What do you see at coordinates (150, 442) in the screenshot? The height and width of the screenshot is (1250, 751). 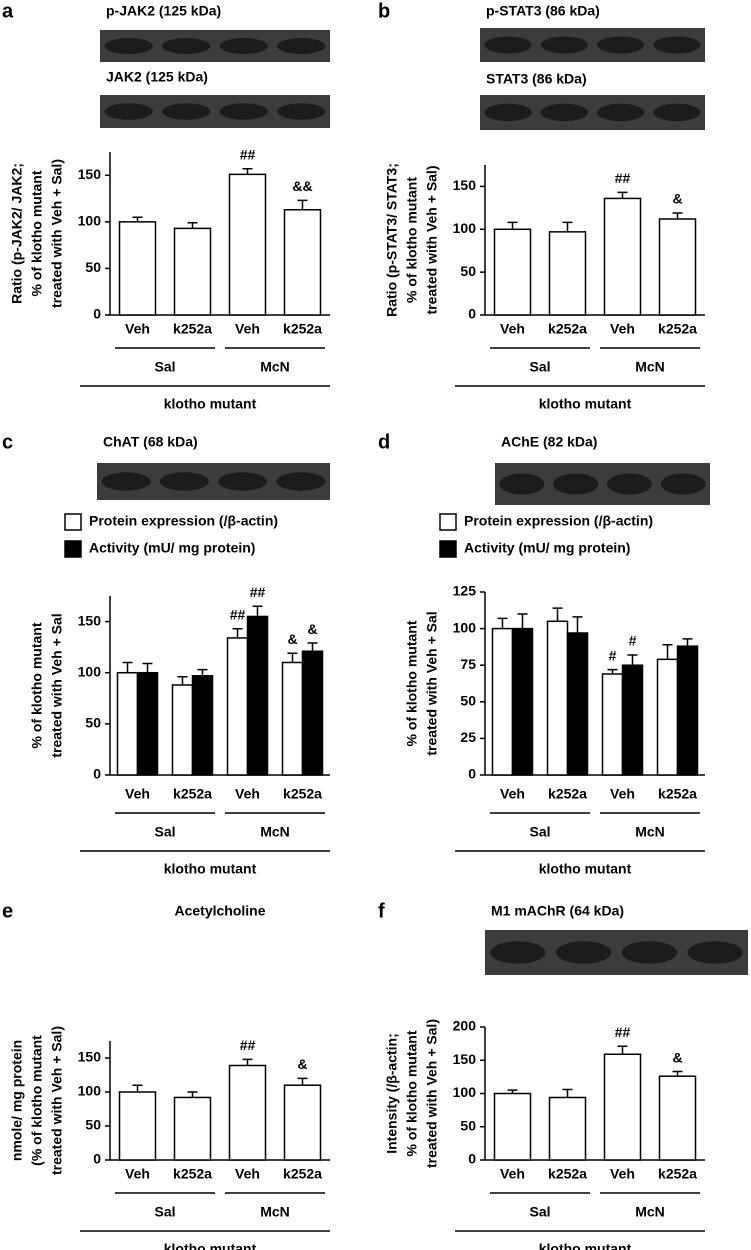 I see `blot-label: ChAT (68 kDa)` at bounding box center [150, 442].